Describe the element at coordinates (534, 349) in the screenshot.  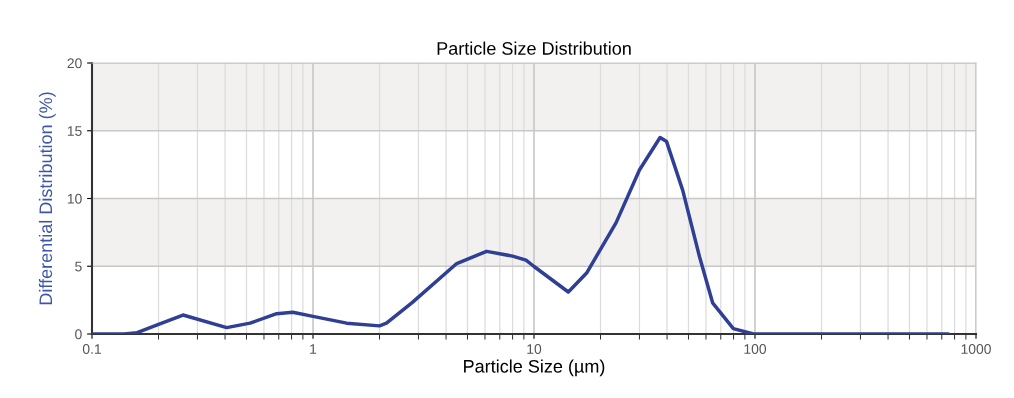
I see `x-tick-label: 10` at that location.